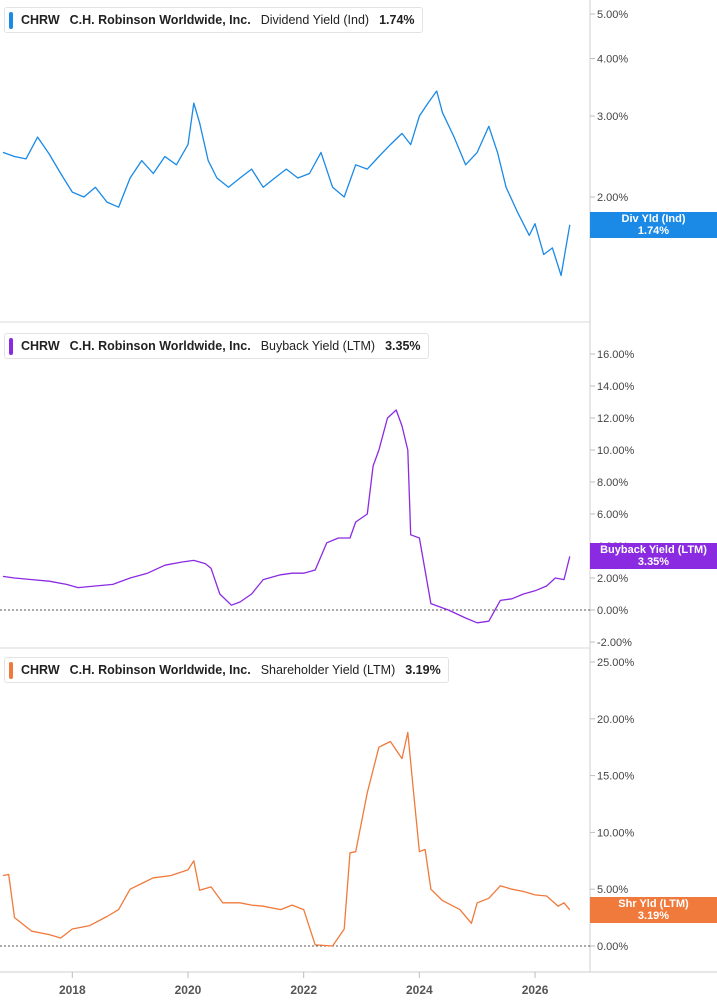  I want to click on metric-value: 1.74%, so click(397, 20).